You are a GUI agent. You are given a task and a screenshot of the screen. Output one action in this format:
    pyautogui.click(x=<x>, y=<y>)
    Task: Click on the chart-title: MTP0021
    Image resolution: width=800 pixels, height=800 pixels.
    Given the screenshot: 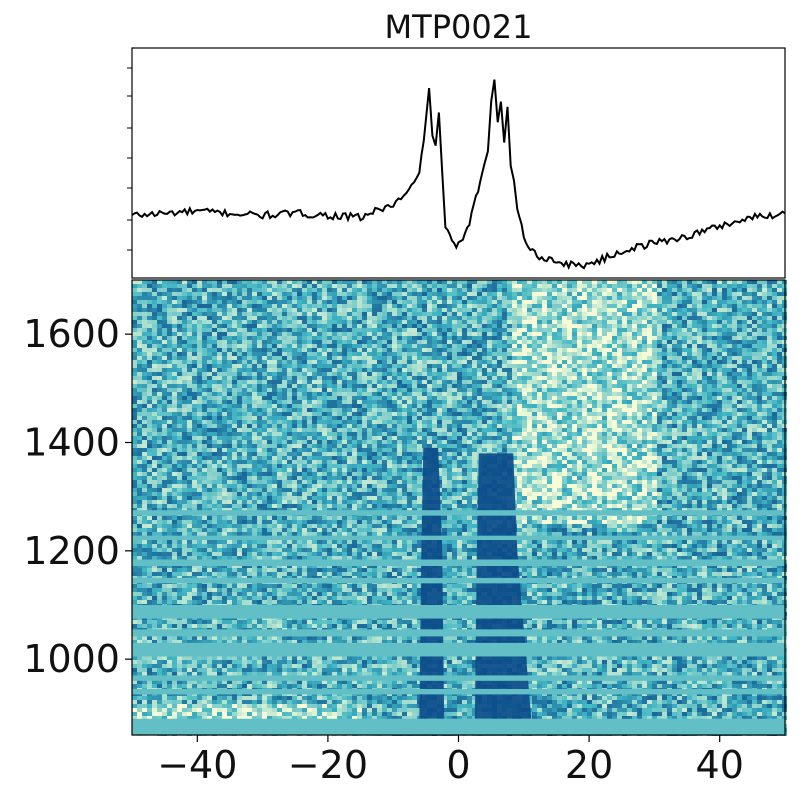 What is the action you would take?
    pyautogui.click(x=458, y=27)
    